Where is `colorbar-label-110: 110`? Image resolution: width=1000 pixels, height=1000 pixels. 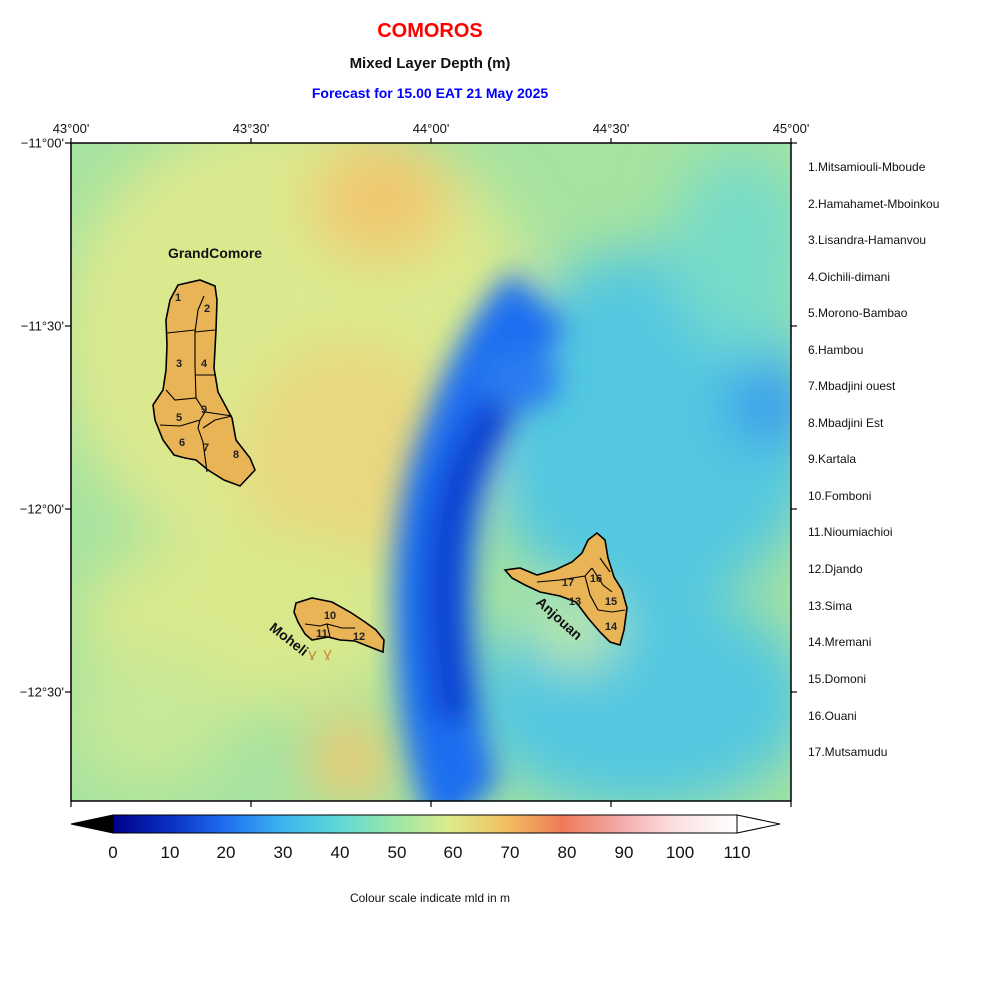
colorbar-label-110: 110 is located at coordinates (737, 852).